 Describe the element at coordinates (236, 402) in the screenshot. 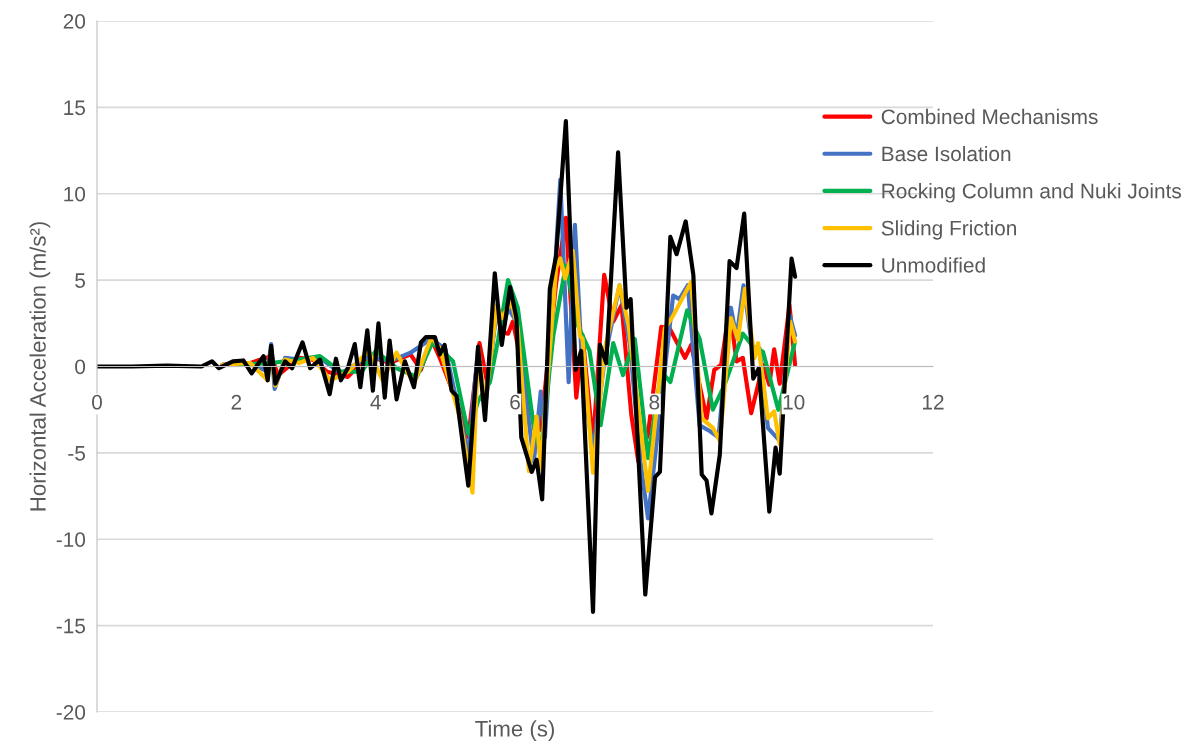

I see `x-tick-label: 2` at that location.